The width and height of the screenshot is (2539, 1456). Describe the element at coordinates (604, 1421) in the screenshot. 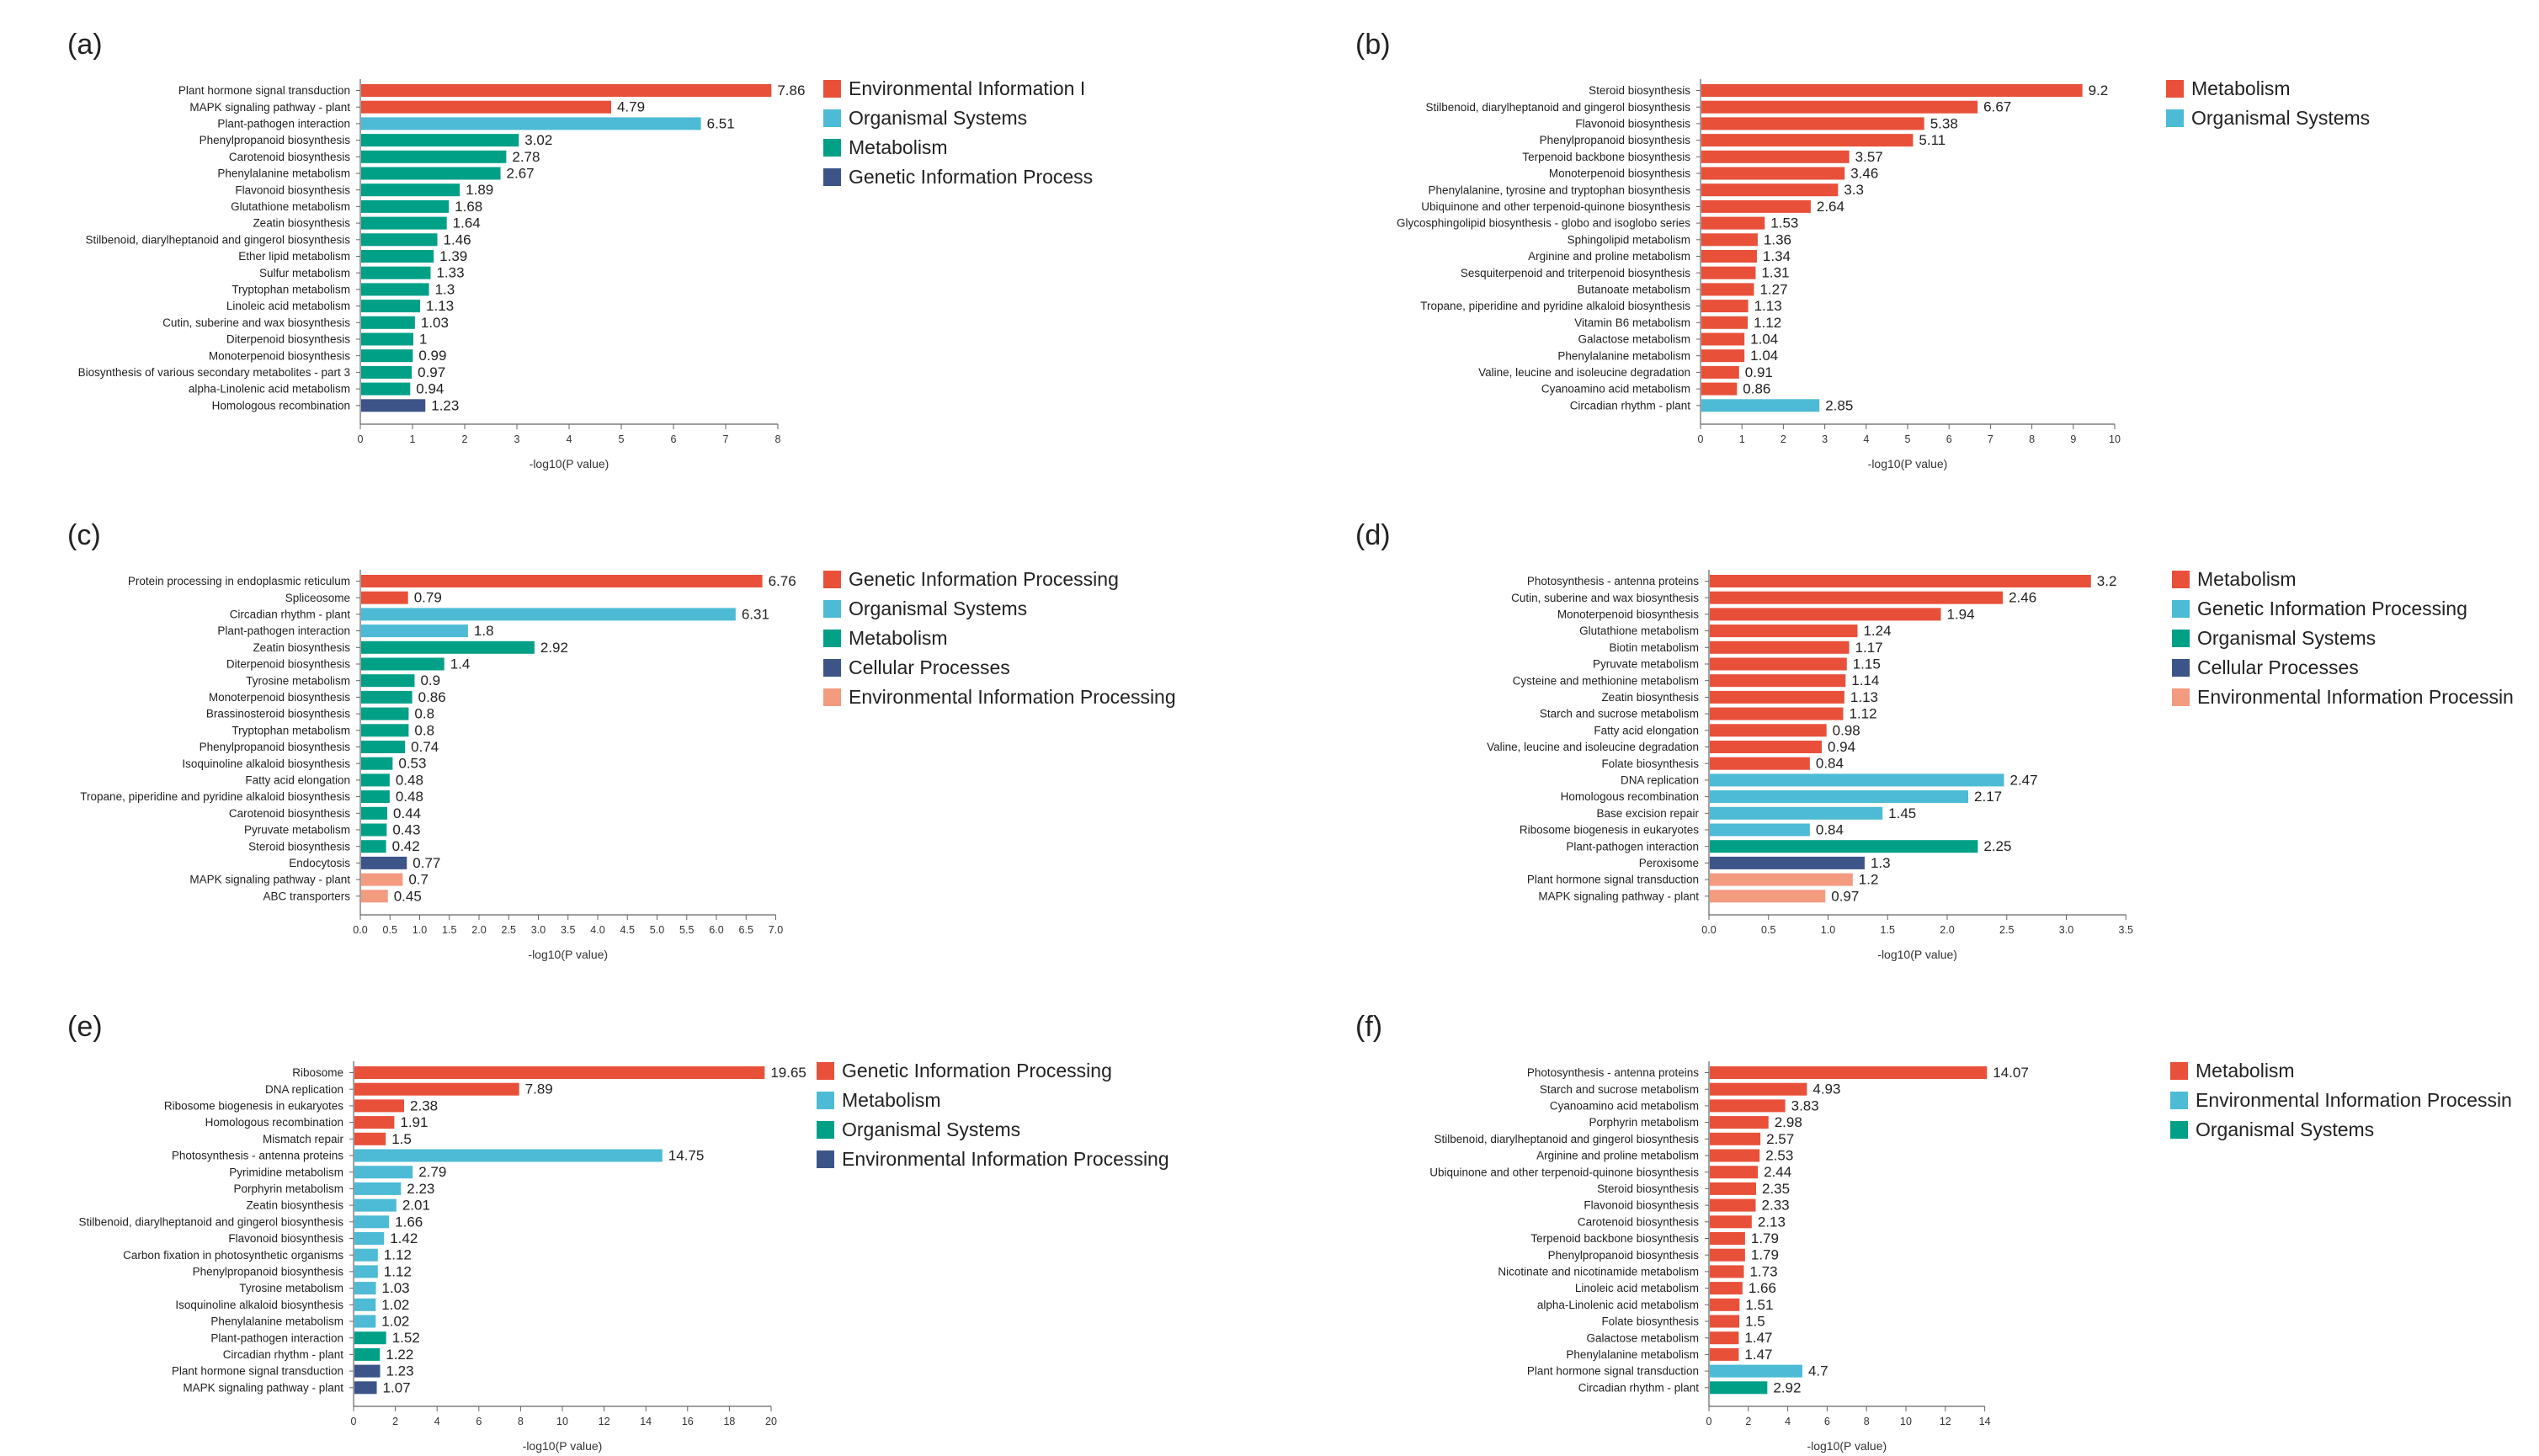

I see `x-tick-label: 12` at that location.